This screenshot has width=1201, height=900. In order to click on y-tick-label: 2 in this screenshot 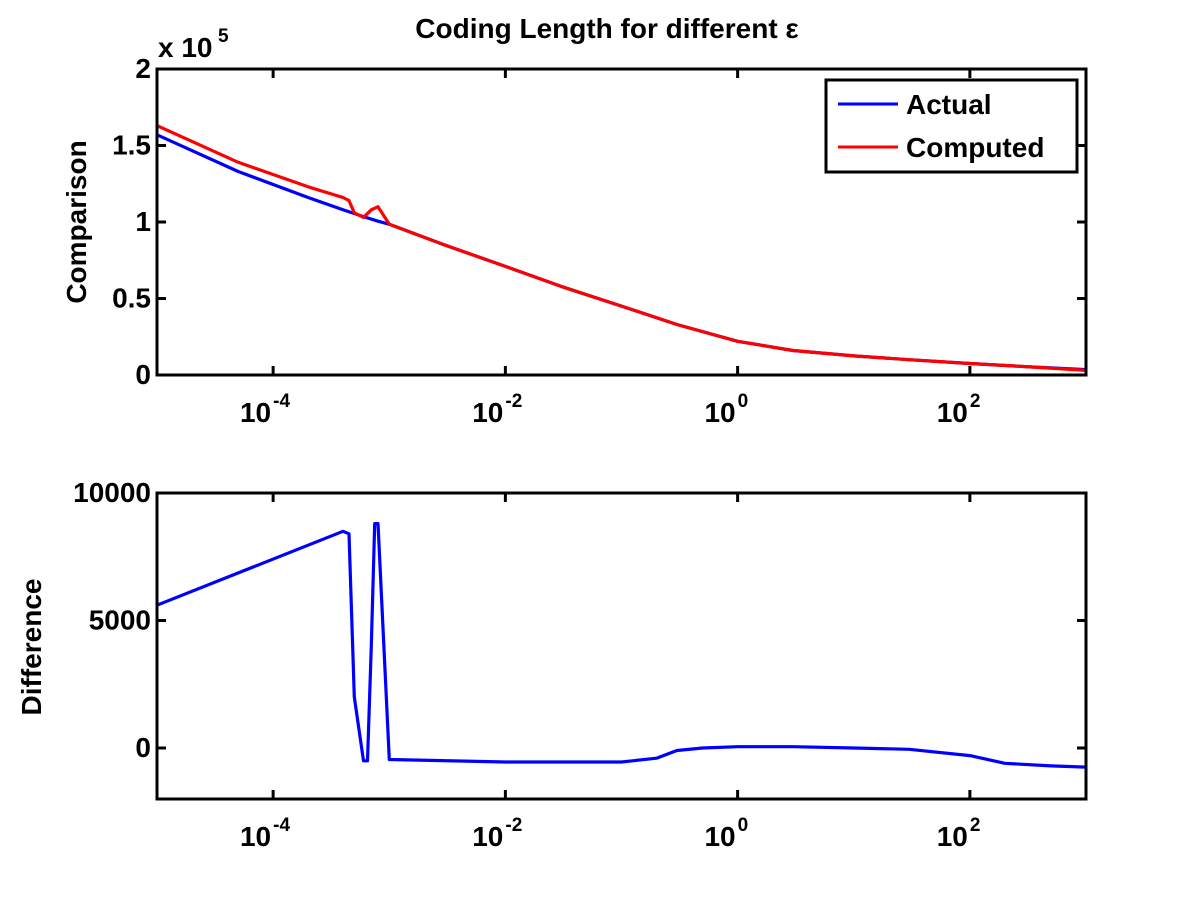, I will do `click(143, 68)`.